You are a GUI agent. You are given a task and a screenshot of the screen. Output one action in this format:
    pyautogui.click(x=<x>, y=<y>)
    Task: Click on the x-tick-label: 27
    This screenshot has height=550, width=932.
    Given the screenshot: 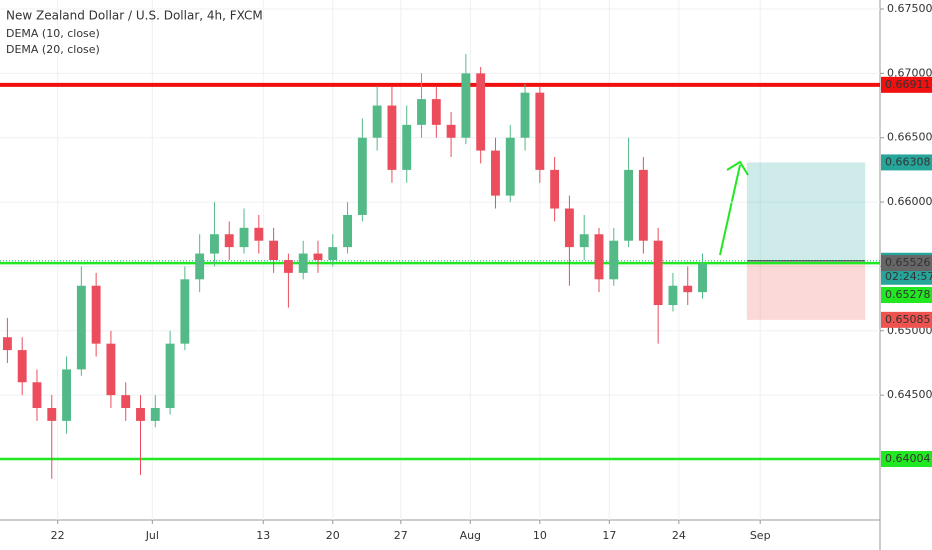 What is the action you would take?
    pyautogui.click(x=401, y=535)
    